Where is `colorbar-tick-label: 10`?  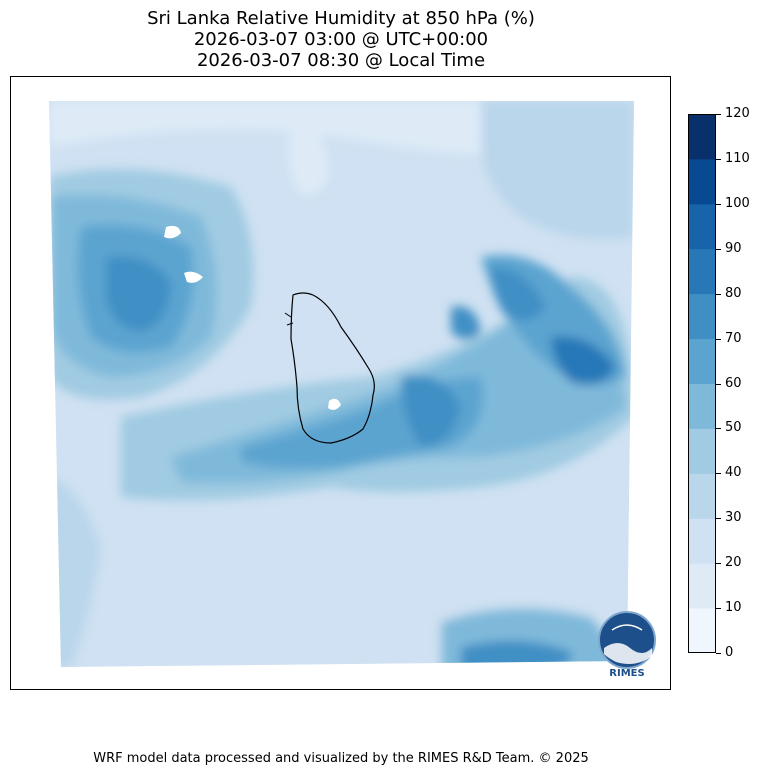 colorbar-tick-label: 10 is located at coordinates (733, 608).